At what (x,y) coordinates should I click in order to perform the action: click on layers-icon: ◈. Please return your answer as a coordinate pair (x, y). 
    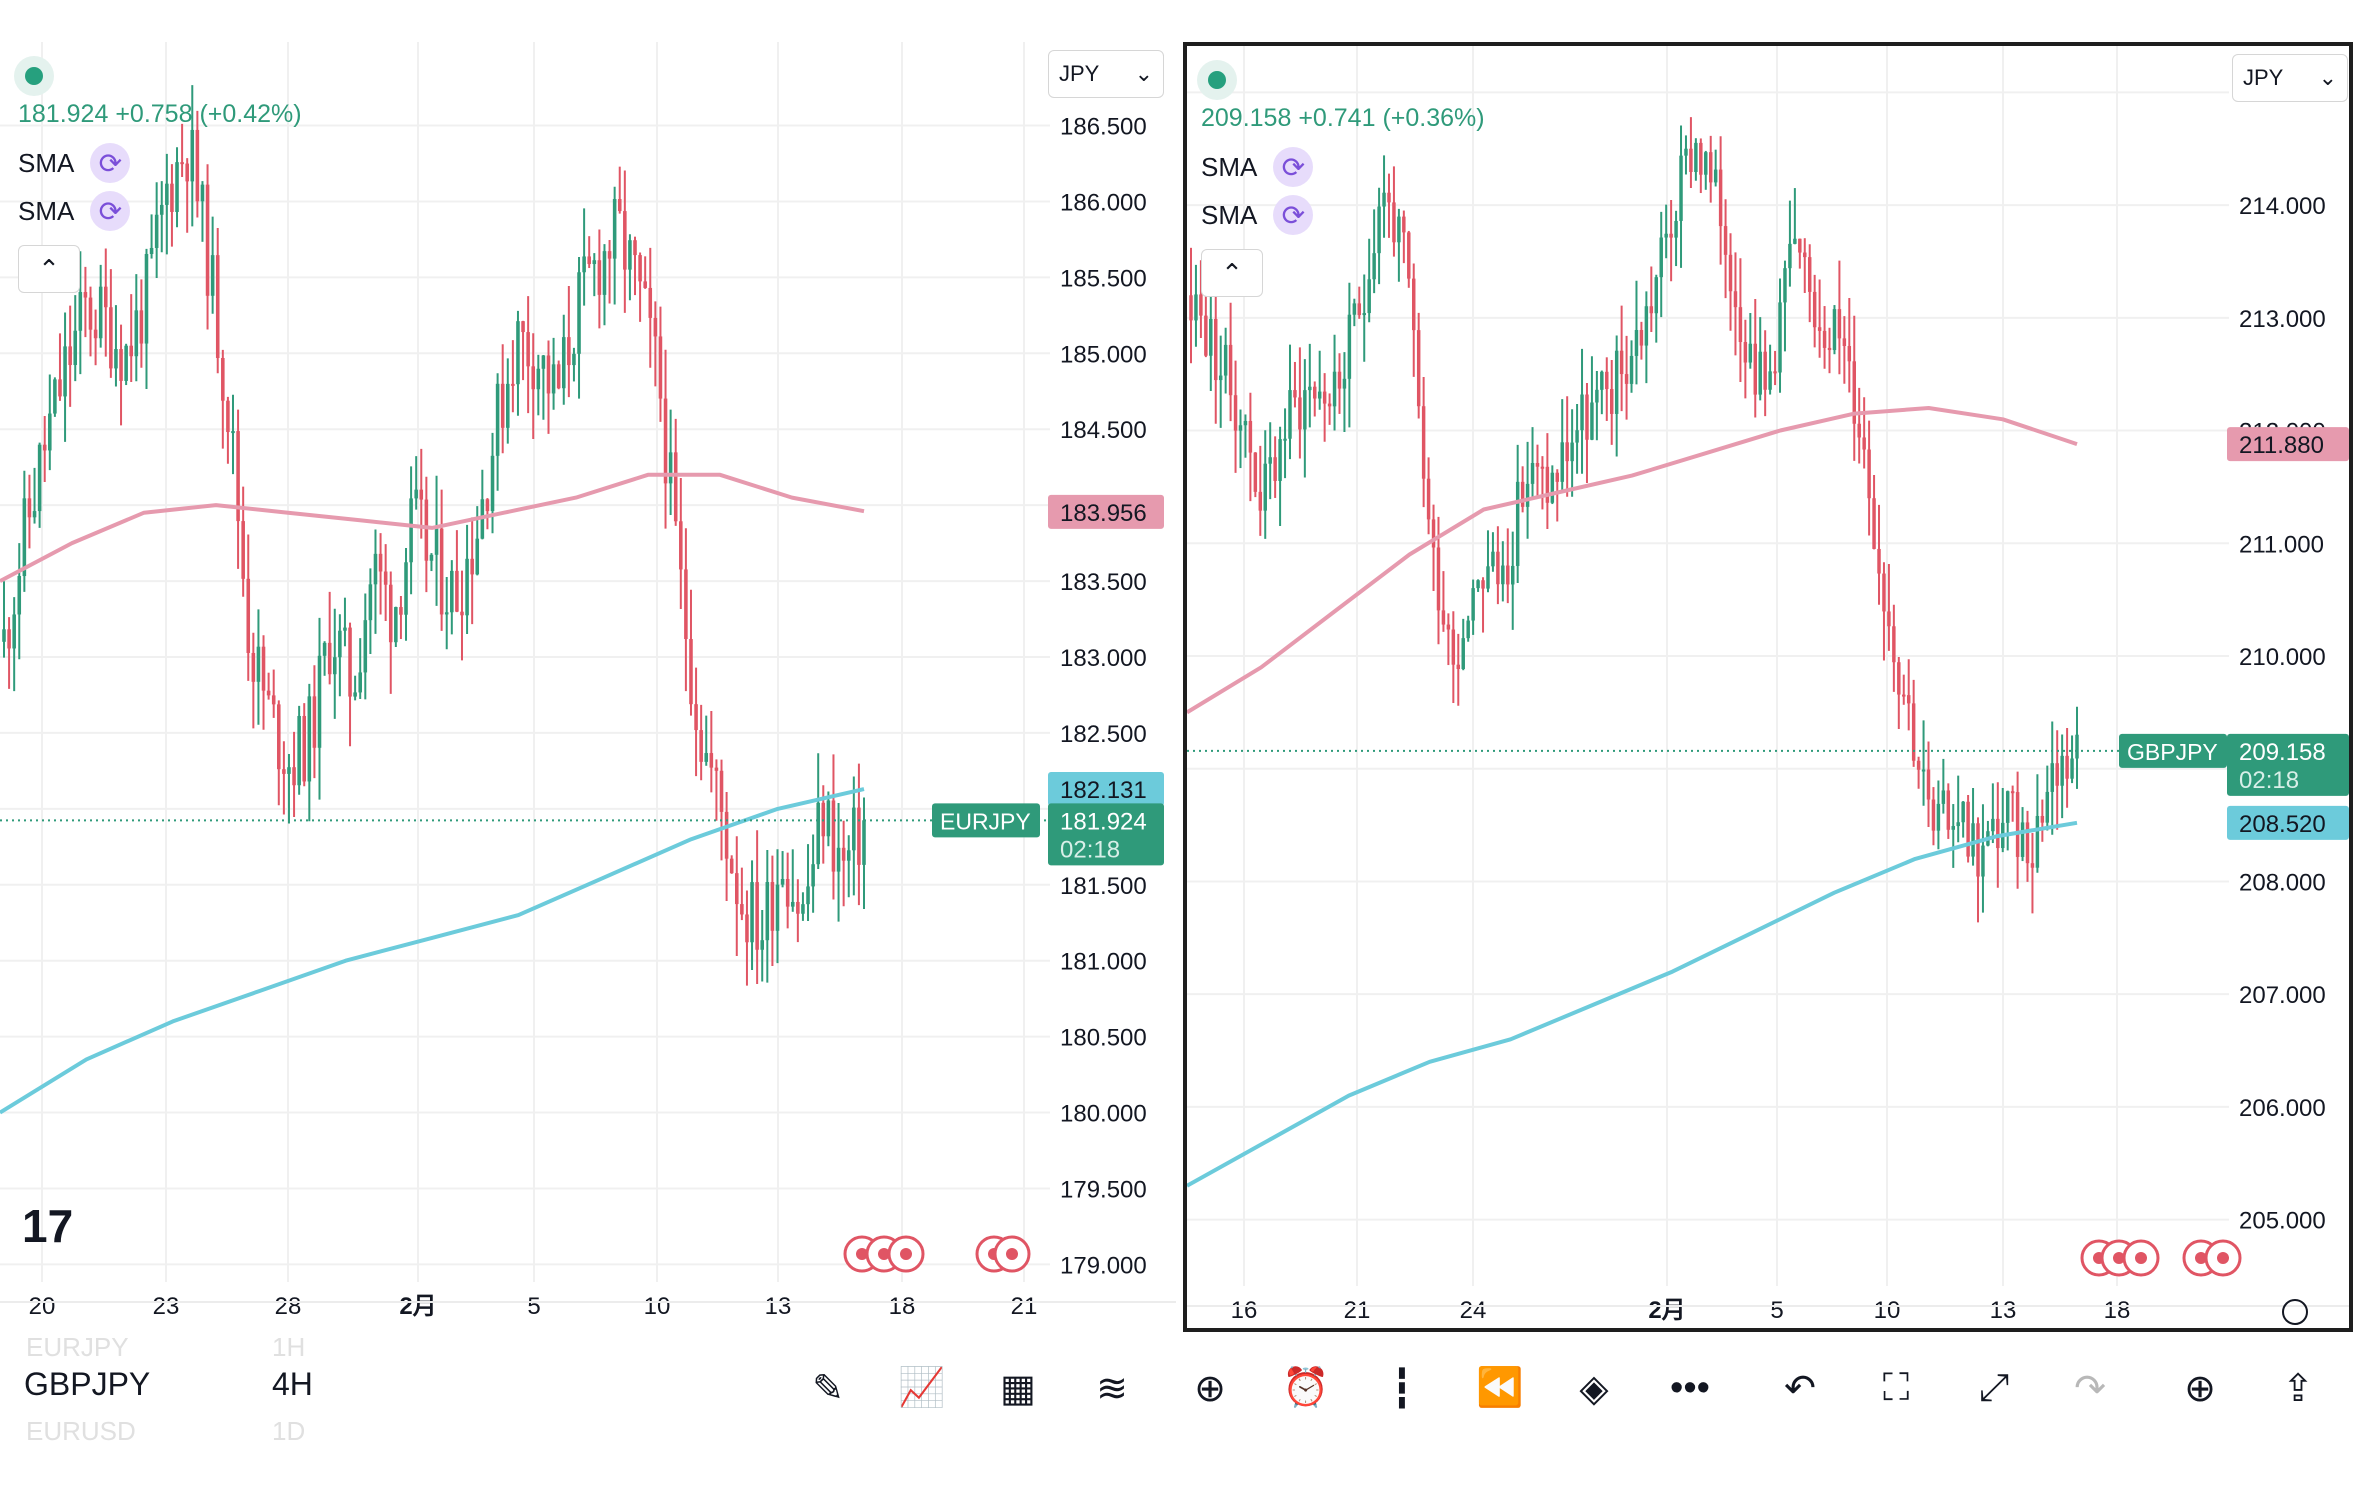
    Looking at the image, I should click on (1594, 1388).